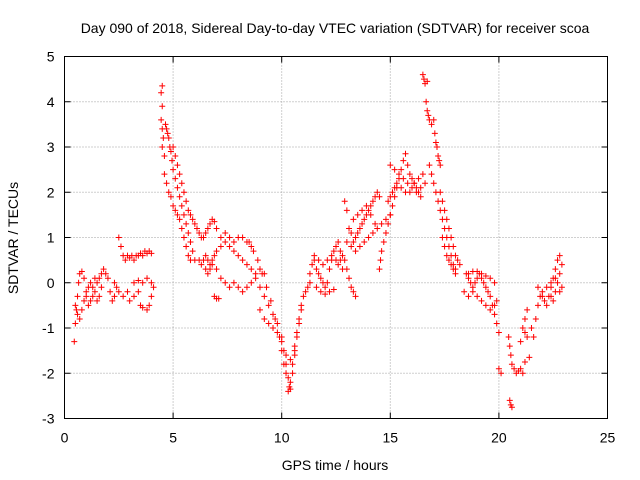 This screenshot has width=640, height=480. What do you see at coordinates (48, 328) in the screenshot?
I see `y-tick-label: -1` at bounding box center [48, 328].